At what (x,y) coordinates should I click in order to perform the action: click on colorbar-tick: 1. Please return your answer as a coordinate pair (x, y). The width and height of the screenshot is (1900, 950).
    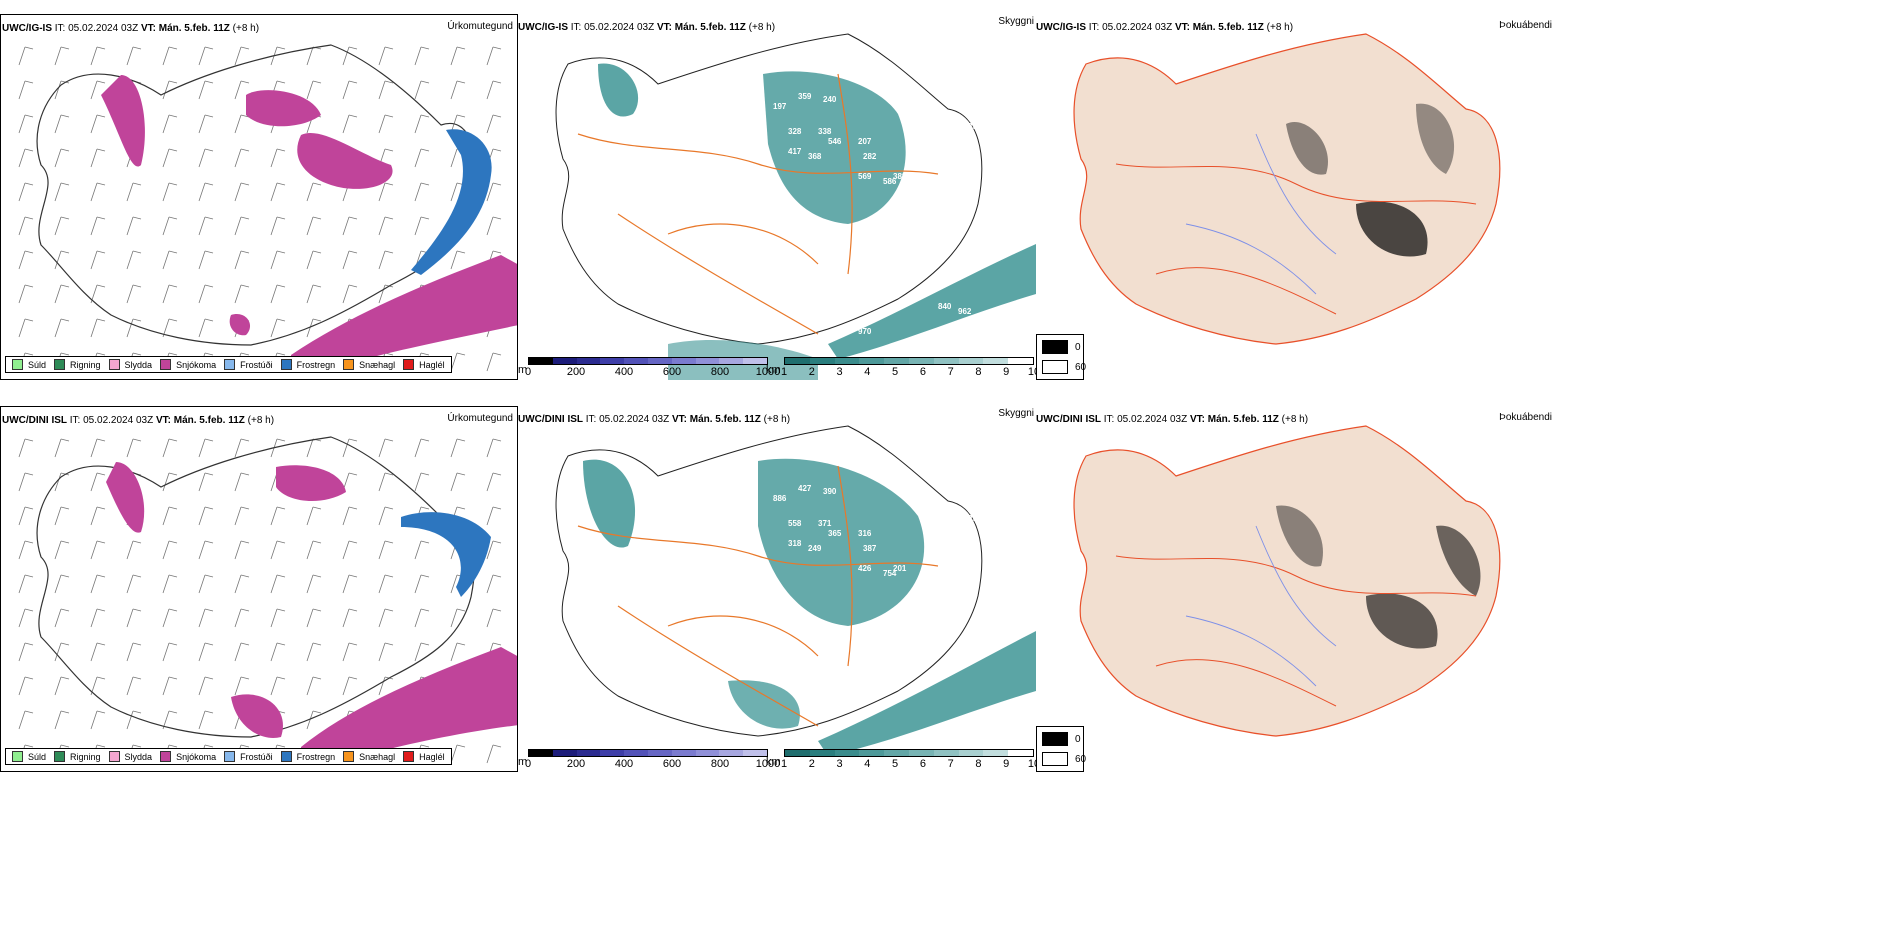
    Looking at the image, I should click on (784, 764).